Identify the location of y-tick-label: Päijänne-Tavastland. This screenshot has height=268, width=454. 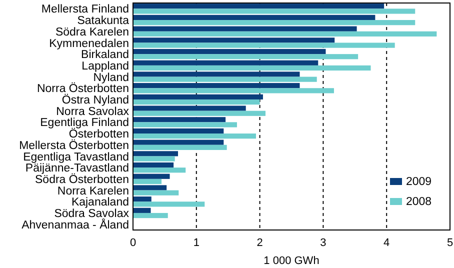
(77, 168).